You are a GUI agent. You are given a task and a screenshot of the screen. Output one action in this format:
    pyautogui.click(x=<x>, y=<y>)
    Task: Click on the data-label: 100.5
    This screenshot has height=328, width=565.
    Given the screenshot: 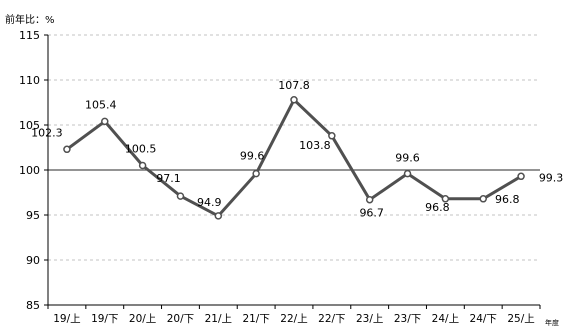 What is the action you would take?
    pyautogui.click(x=141, y=149)
    